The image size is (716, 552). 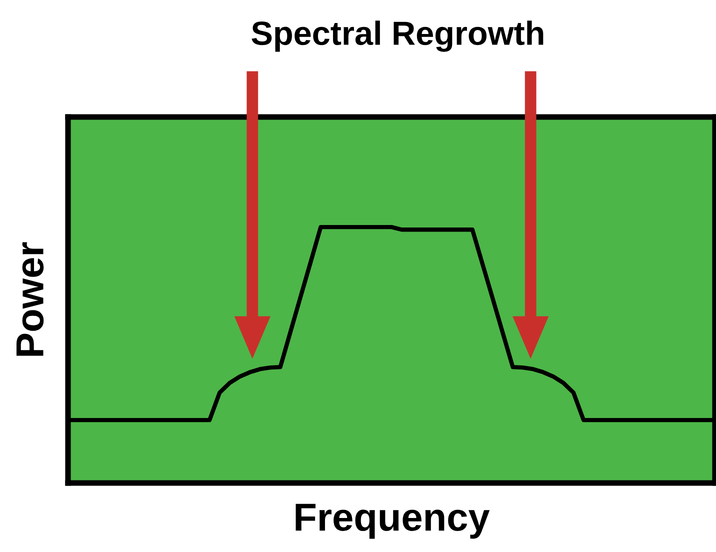 What do you see at coordinates (30, 299) in the screenshot?
I see `y-axis-title: Power` at bounding box center [30, 299].